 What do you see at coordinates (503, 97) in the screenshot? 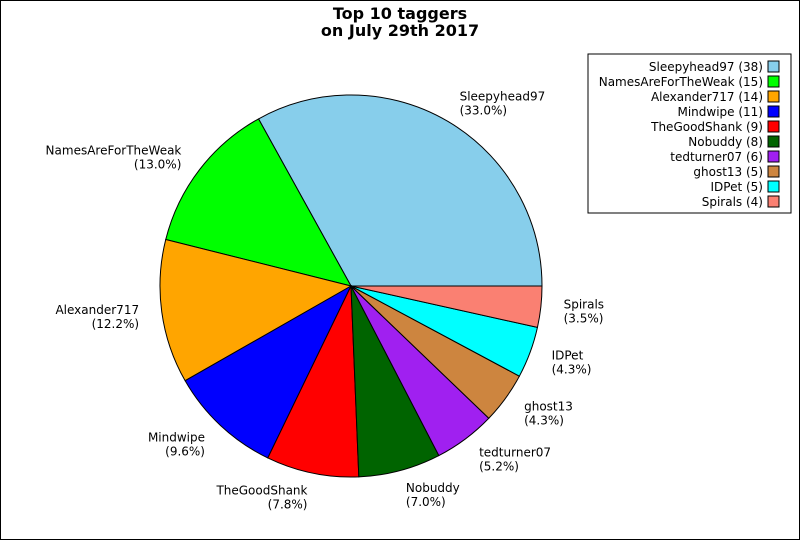
I see `slice-label-name: Sleepyhead97` at bounding box center [503, 97].